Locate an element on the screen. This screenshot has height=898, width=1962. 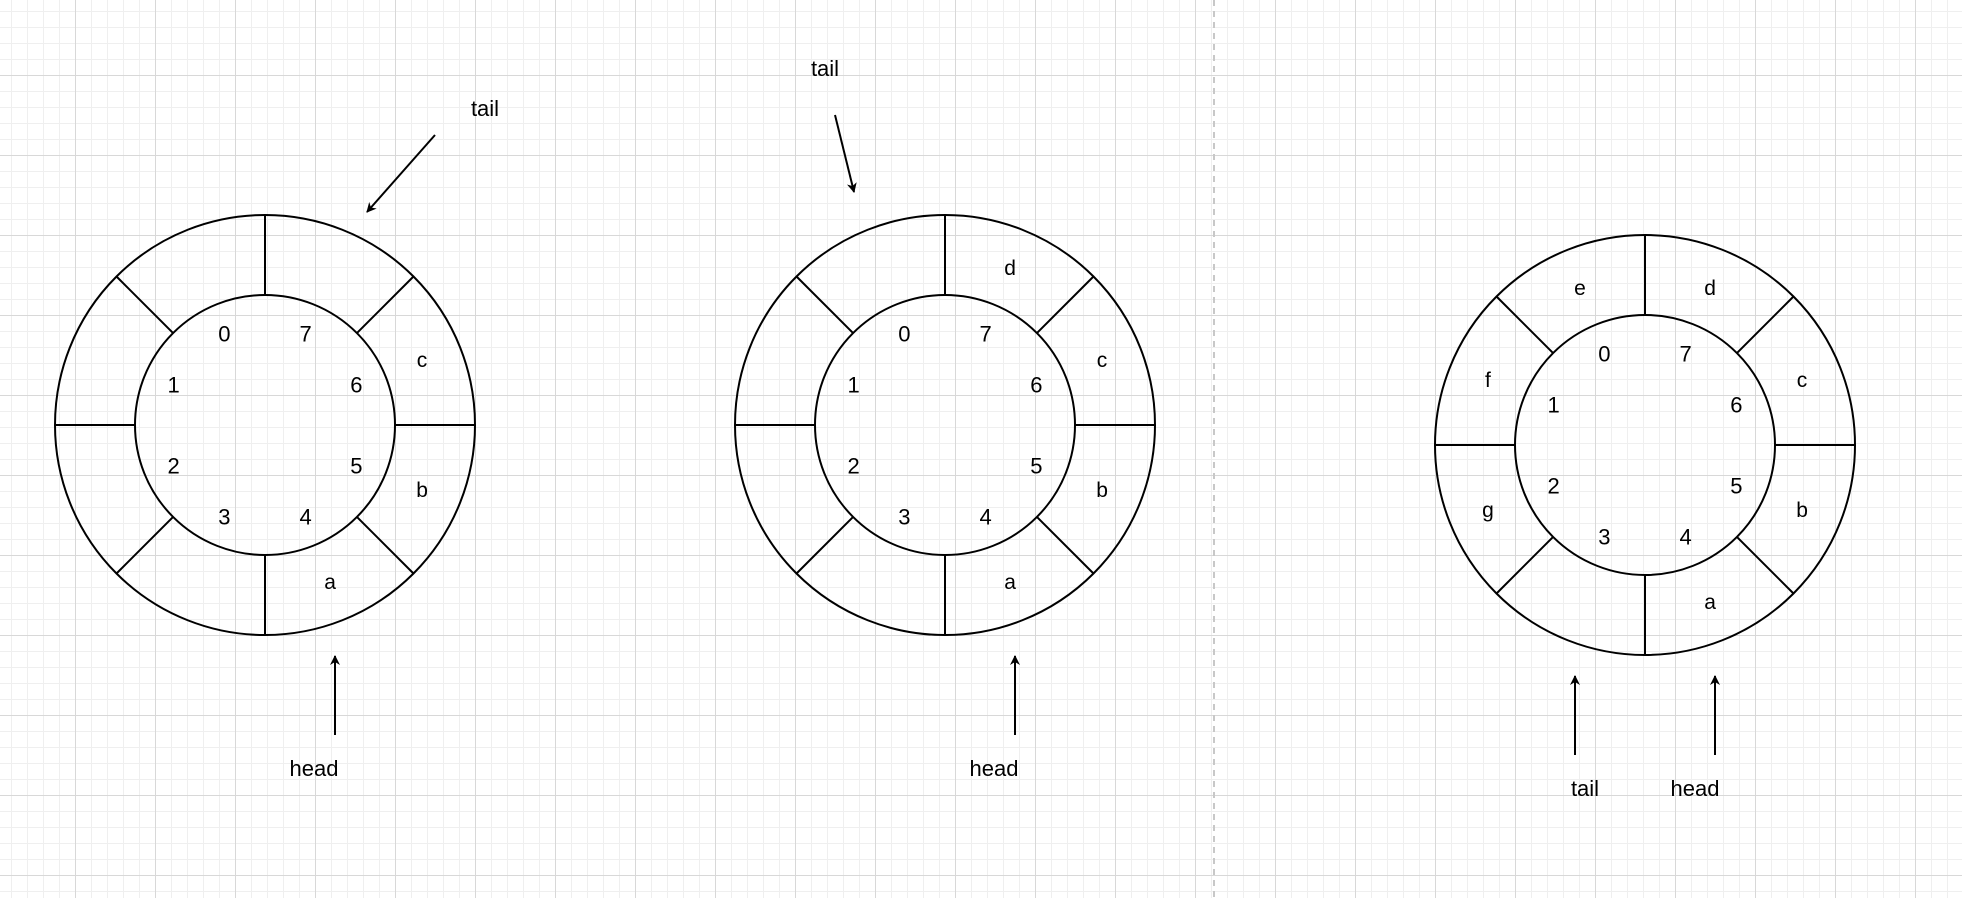
slot-value-0: e is located at coordinates (1580, 288).